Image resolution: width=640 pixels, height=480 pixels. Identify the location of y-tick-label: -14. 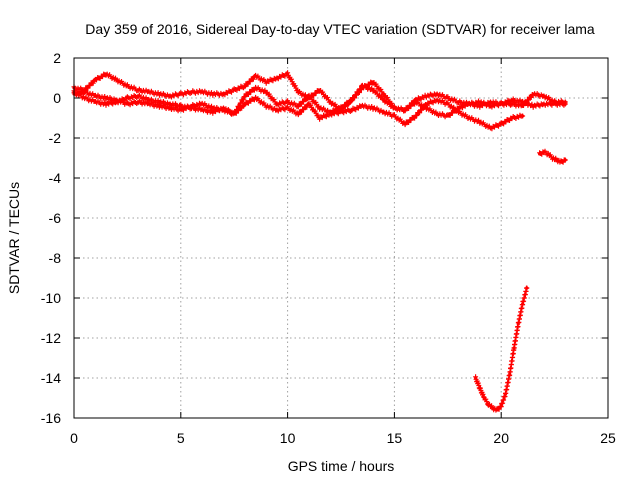
(51, 378).